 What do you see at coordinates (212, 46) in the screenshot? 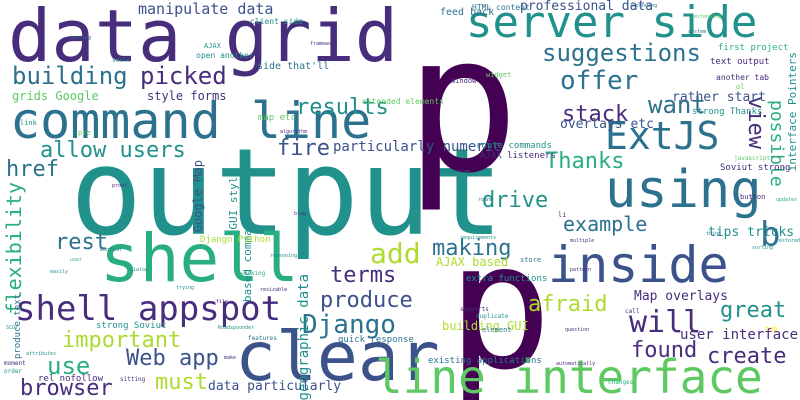
I see `word-ajax: AJAX` at bounding box center [212, 46].